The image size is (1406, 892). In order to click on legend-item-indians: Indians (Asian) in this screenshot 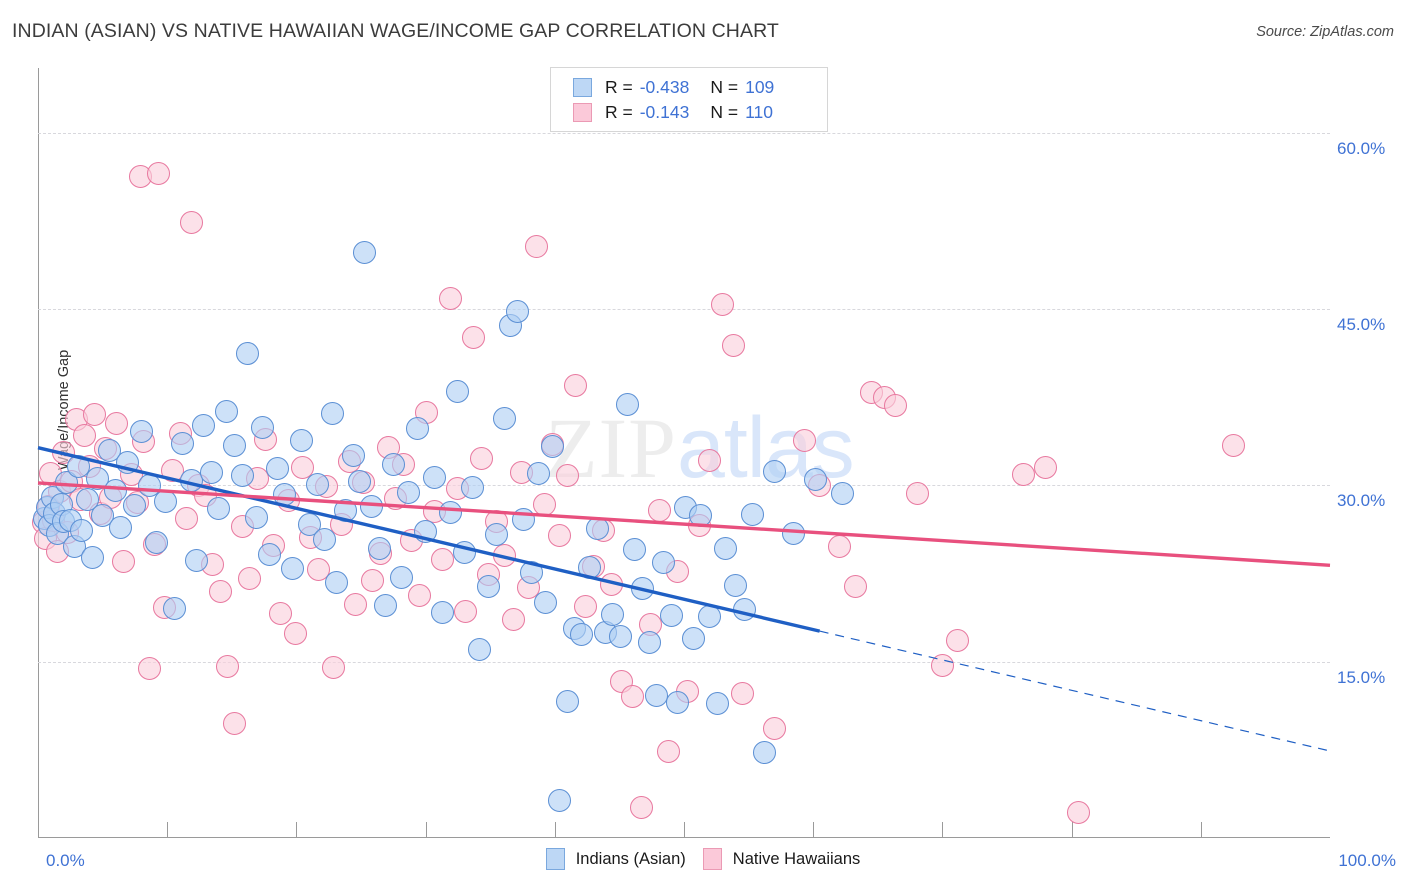, I will do `click(615, 859)`.